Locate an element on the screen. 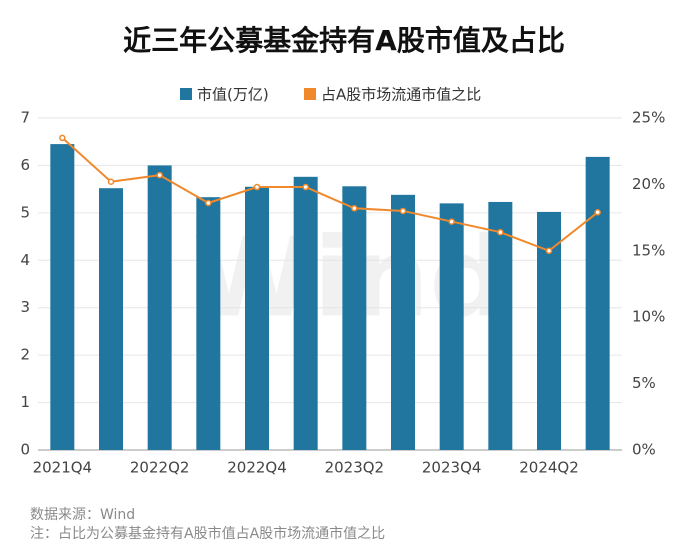  x-tick-label: 2023Q4 is located at coordinates (452, 468).